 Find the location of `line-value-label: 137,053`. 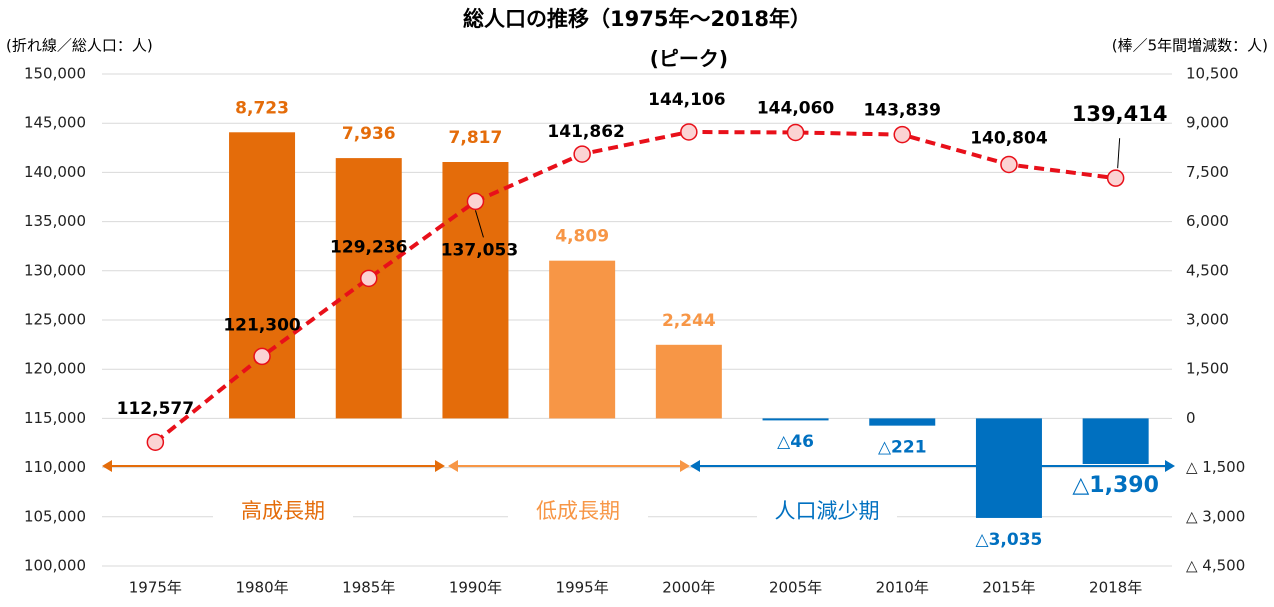

line-value-label: 137,053 is located at coordinates (479, 250).